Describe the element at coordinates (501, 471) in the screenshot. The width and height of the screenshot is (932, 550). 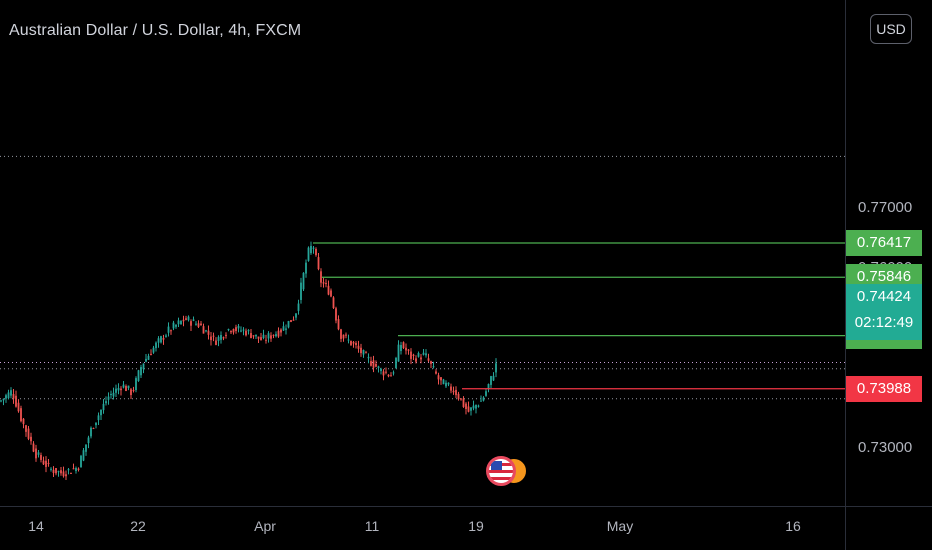
I see `us-flag-event-icon` at that location.